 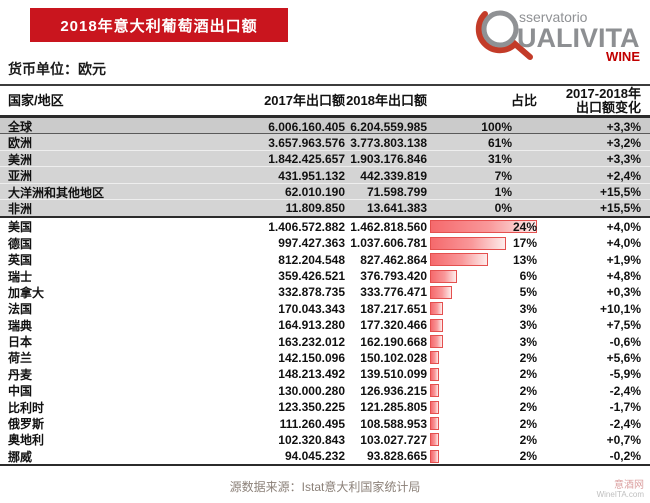 What do you see at coordinates (311, 439) in the screenshot?
I see `value-2017: 102.320.843` at bounding box center [311, 439].